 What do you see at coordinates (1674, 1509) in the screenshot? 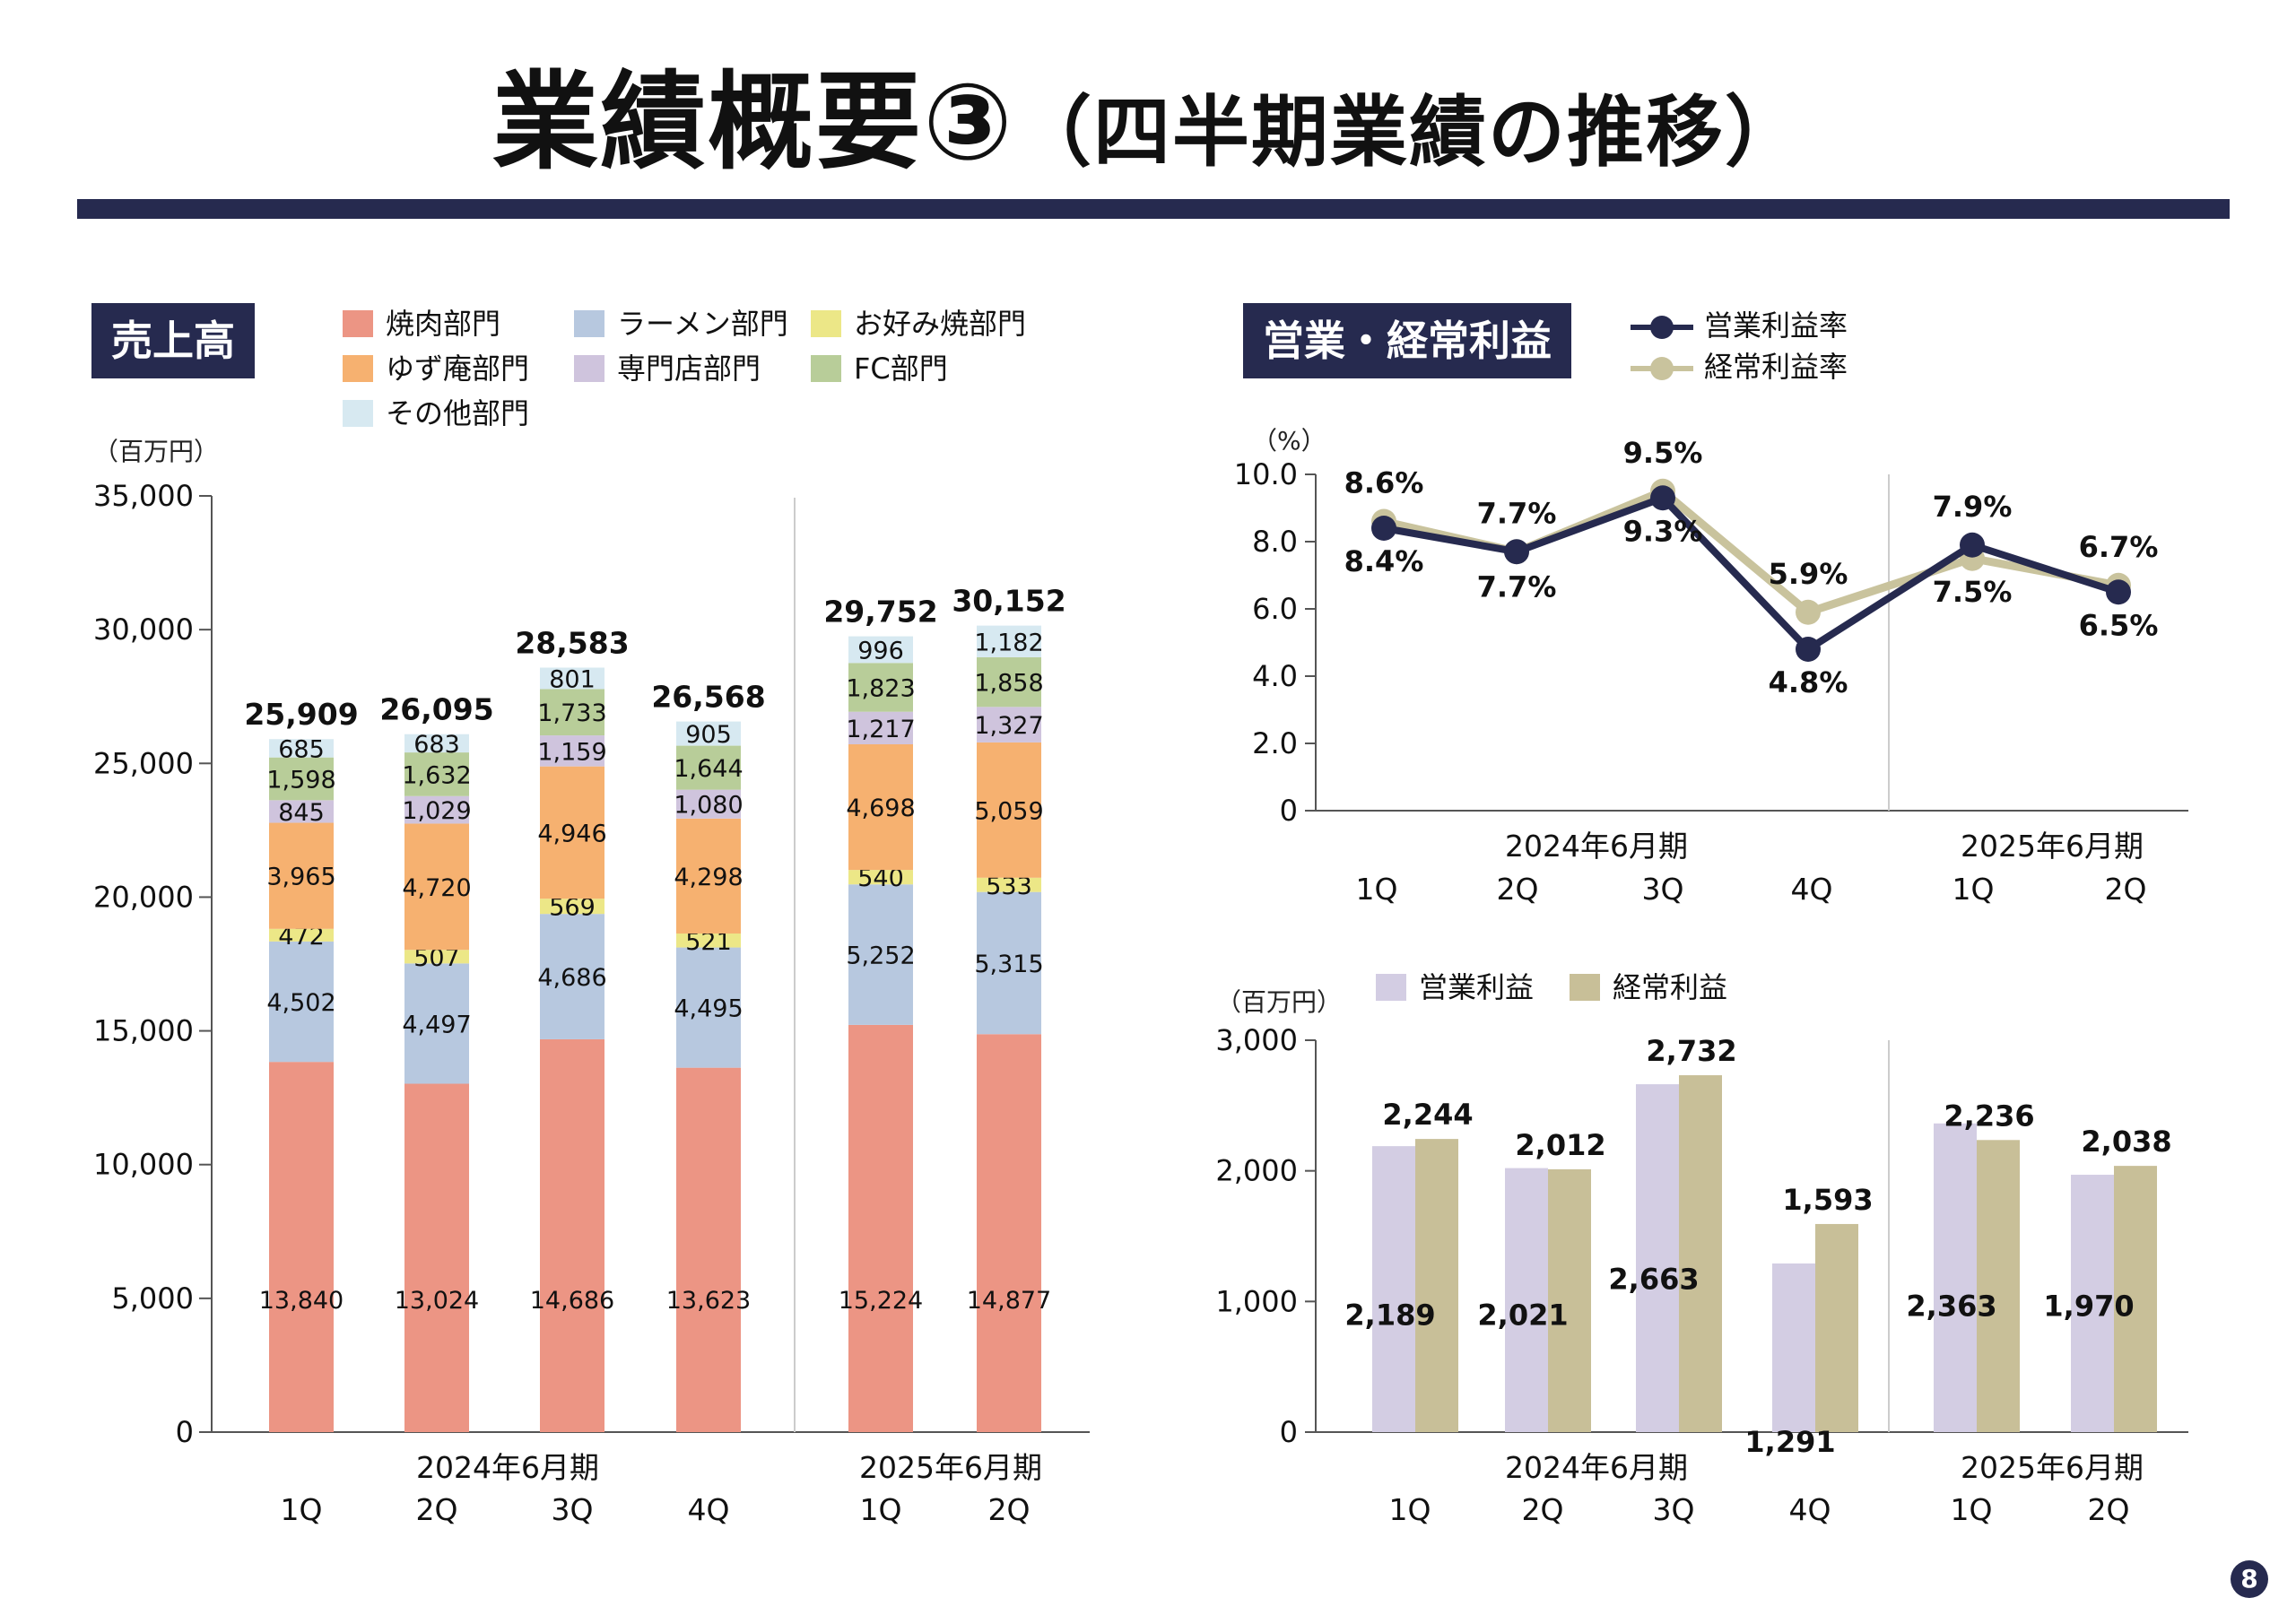
I see `profit-x-tick-label: 3Q` at bounding box center [1674, 1509].